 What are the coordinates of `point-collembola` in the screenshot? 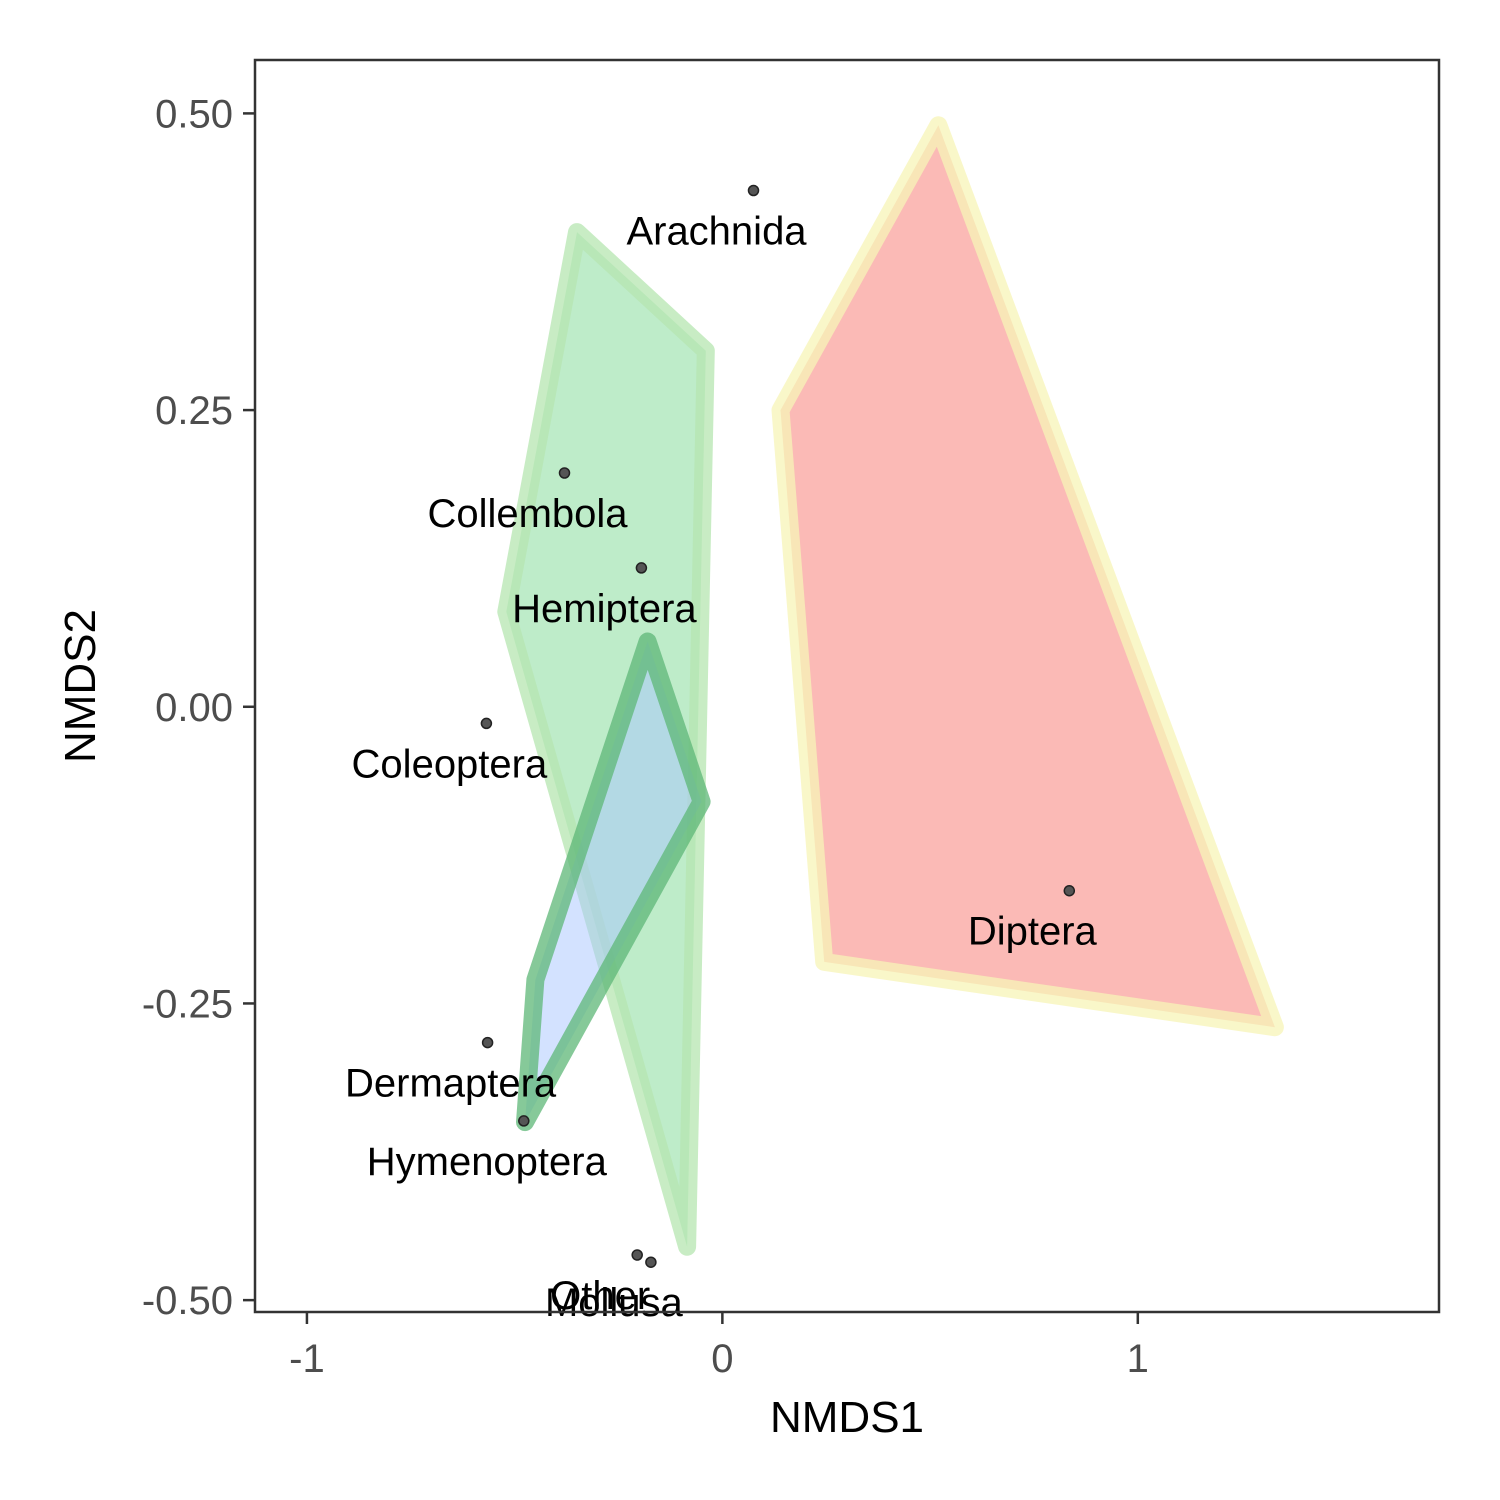 It's located at (564, 473).